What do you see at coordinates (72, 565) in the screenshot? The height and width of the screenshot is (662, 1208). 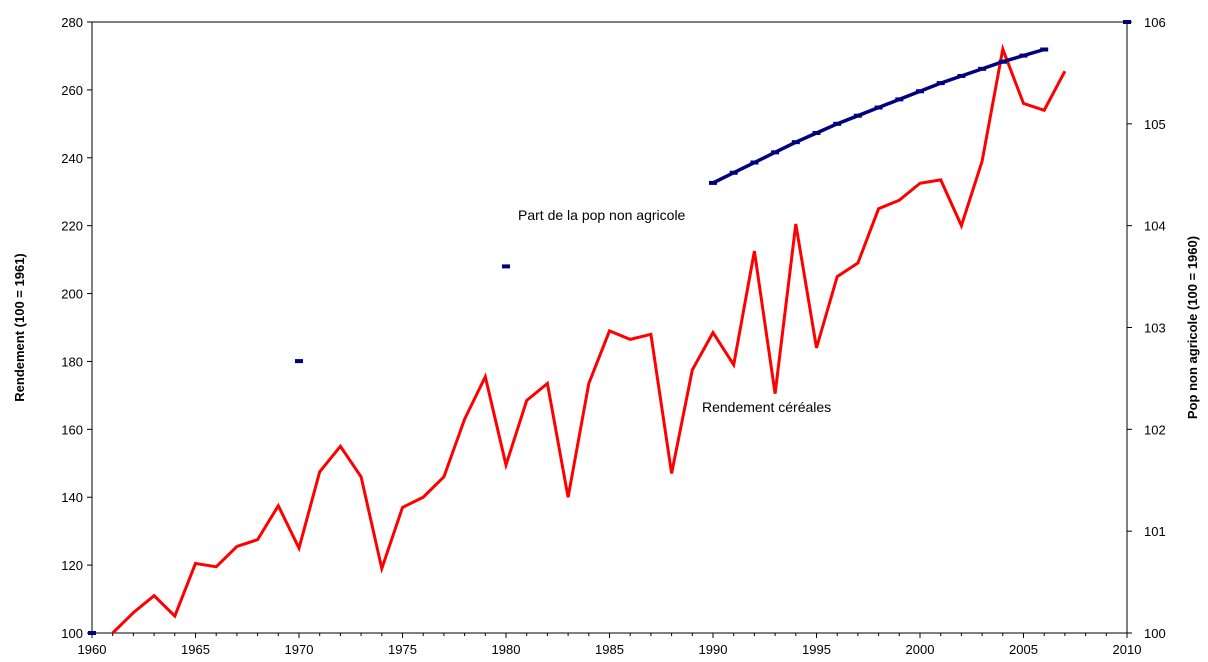 I see `y-tick-label: 120` at bounding box center [72, 565].